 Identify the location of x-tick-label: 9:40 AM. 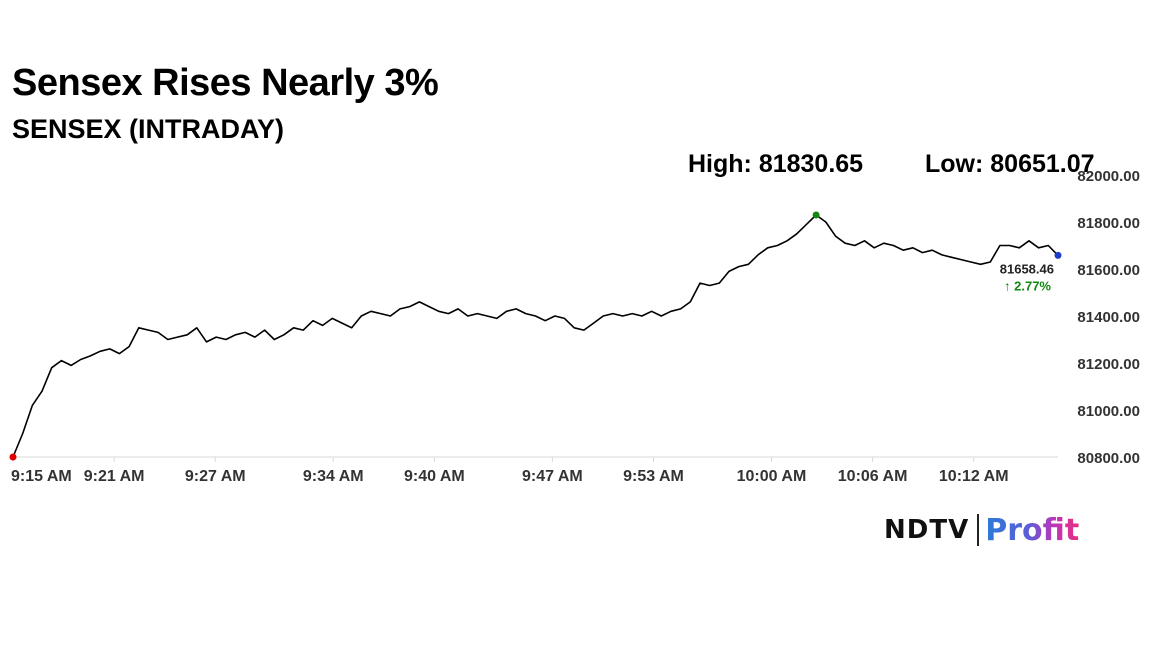
(434, 476).